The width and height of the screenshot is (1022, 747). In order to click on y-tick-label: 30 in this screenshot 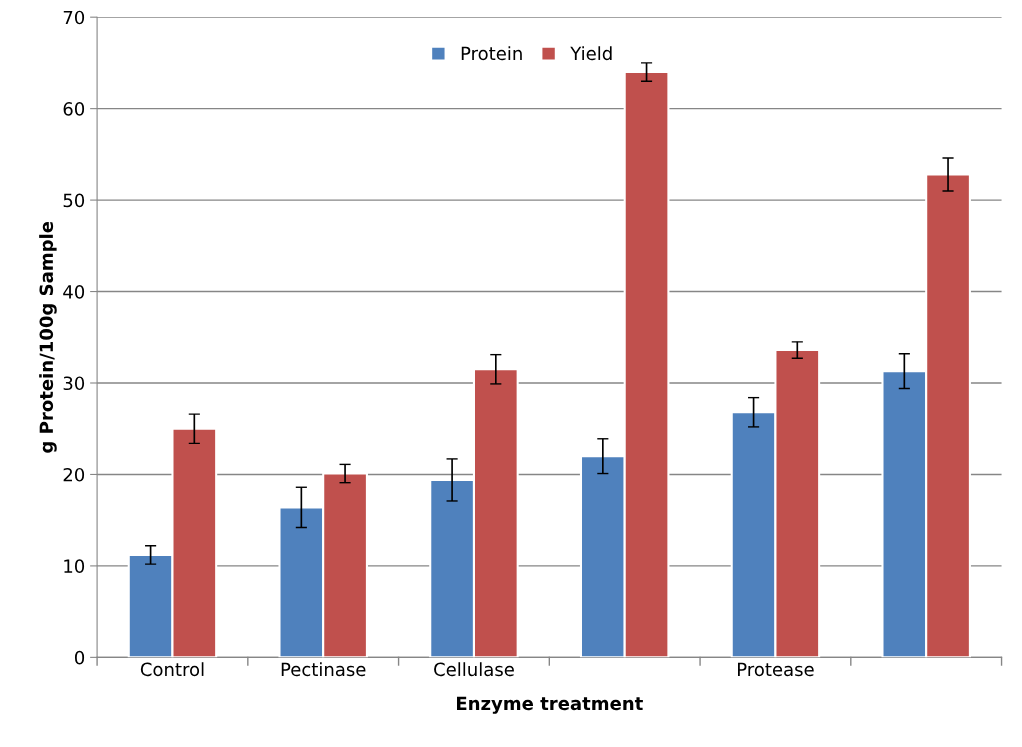, I will do `click(74, 383)`.